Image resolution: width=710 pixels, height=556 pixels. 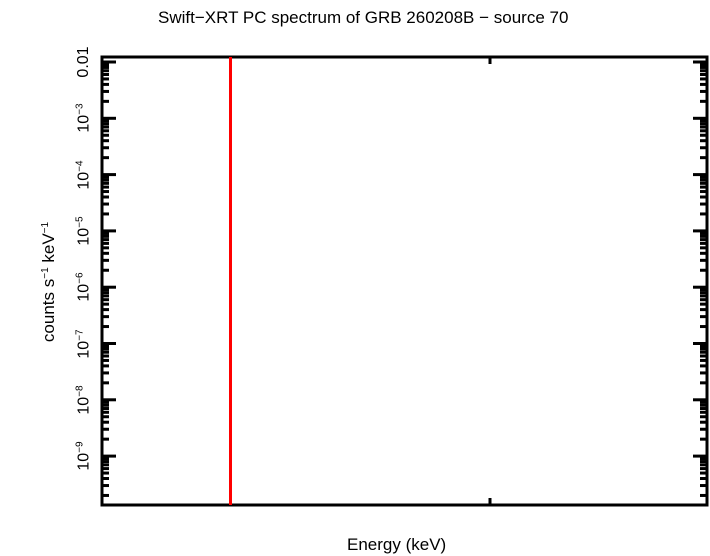 I want to click on ylabel-exp2: −1, so click(x=45, y=227).